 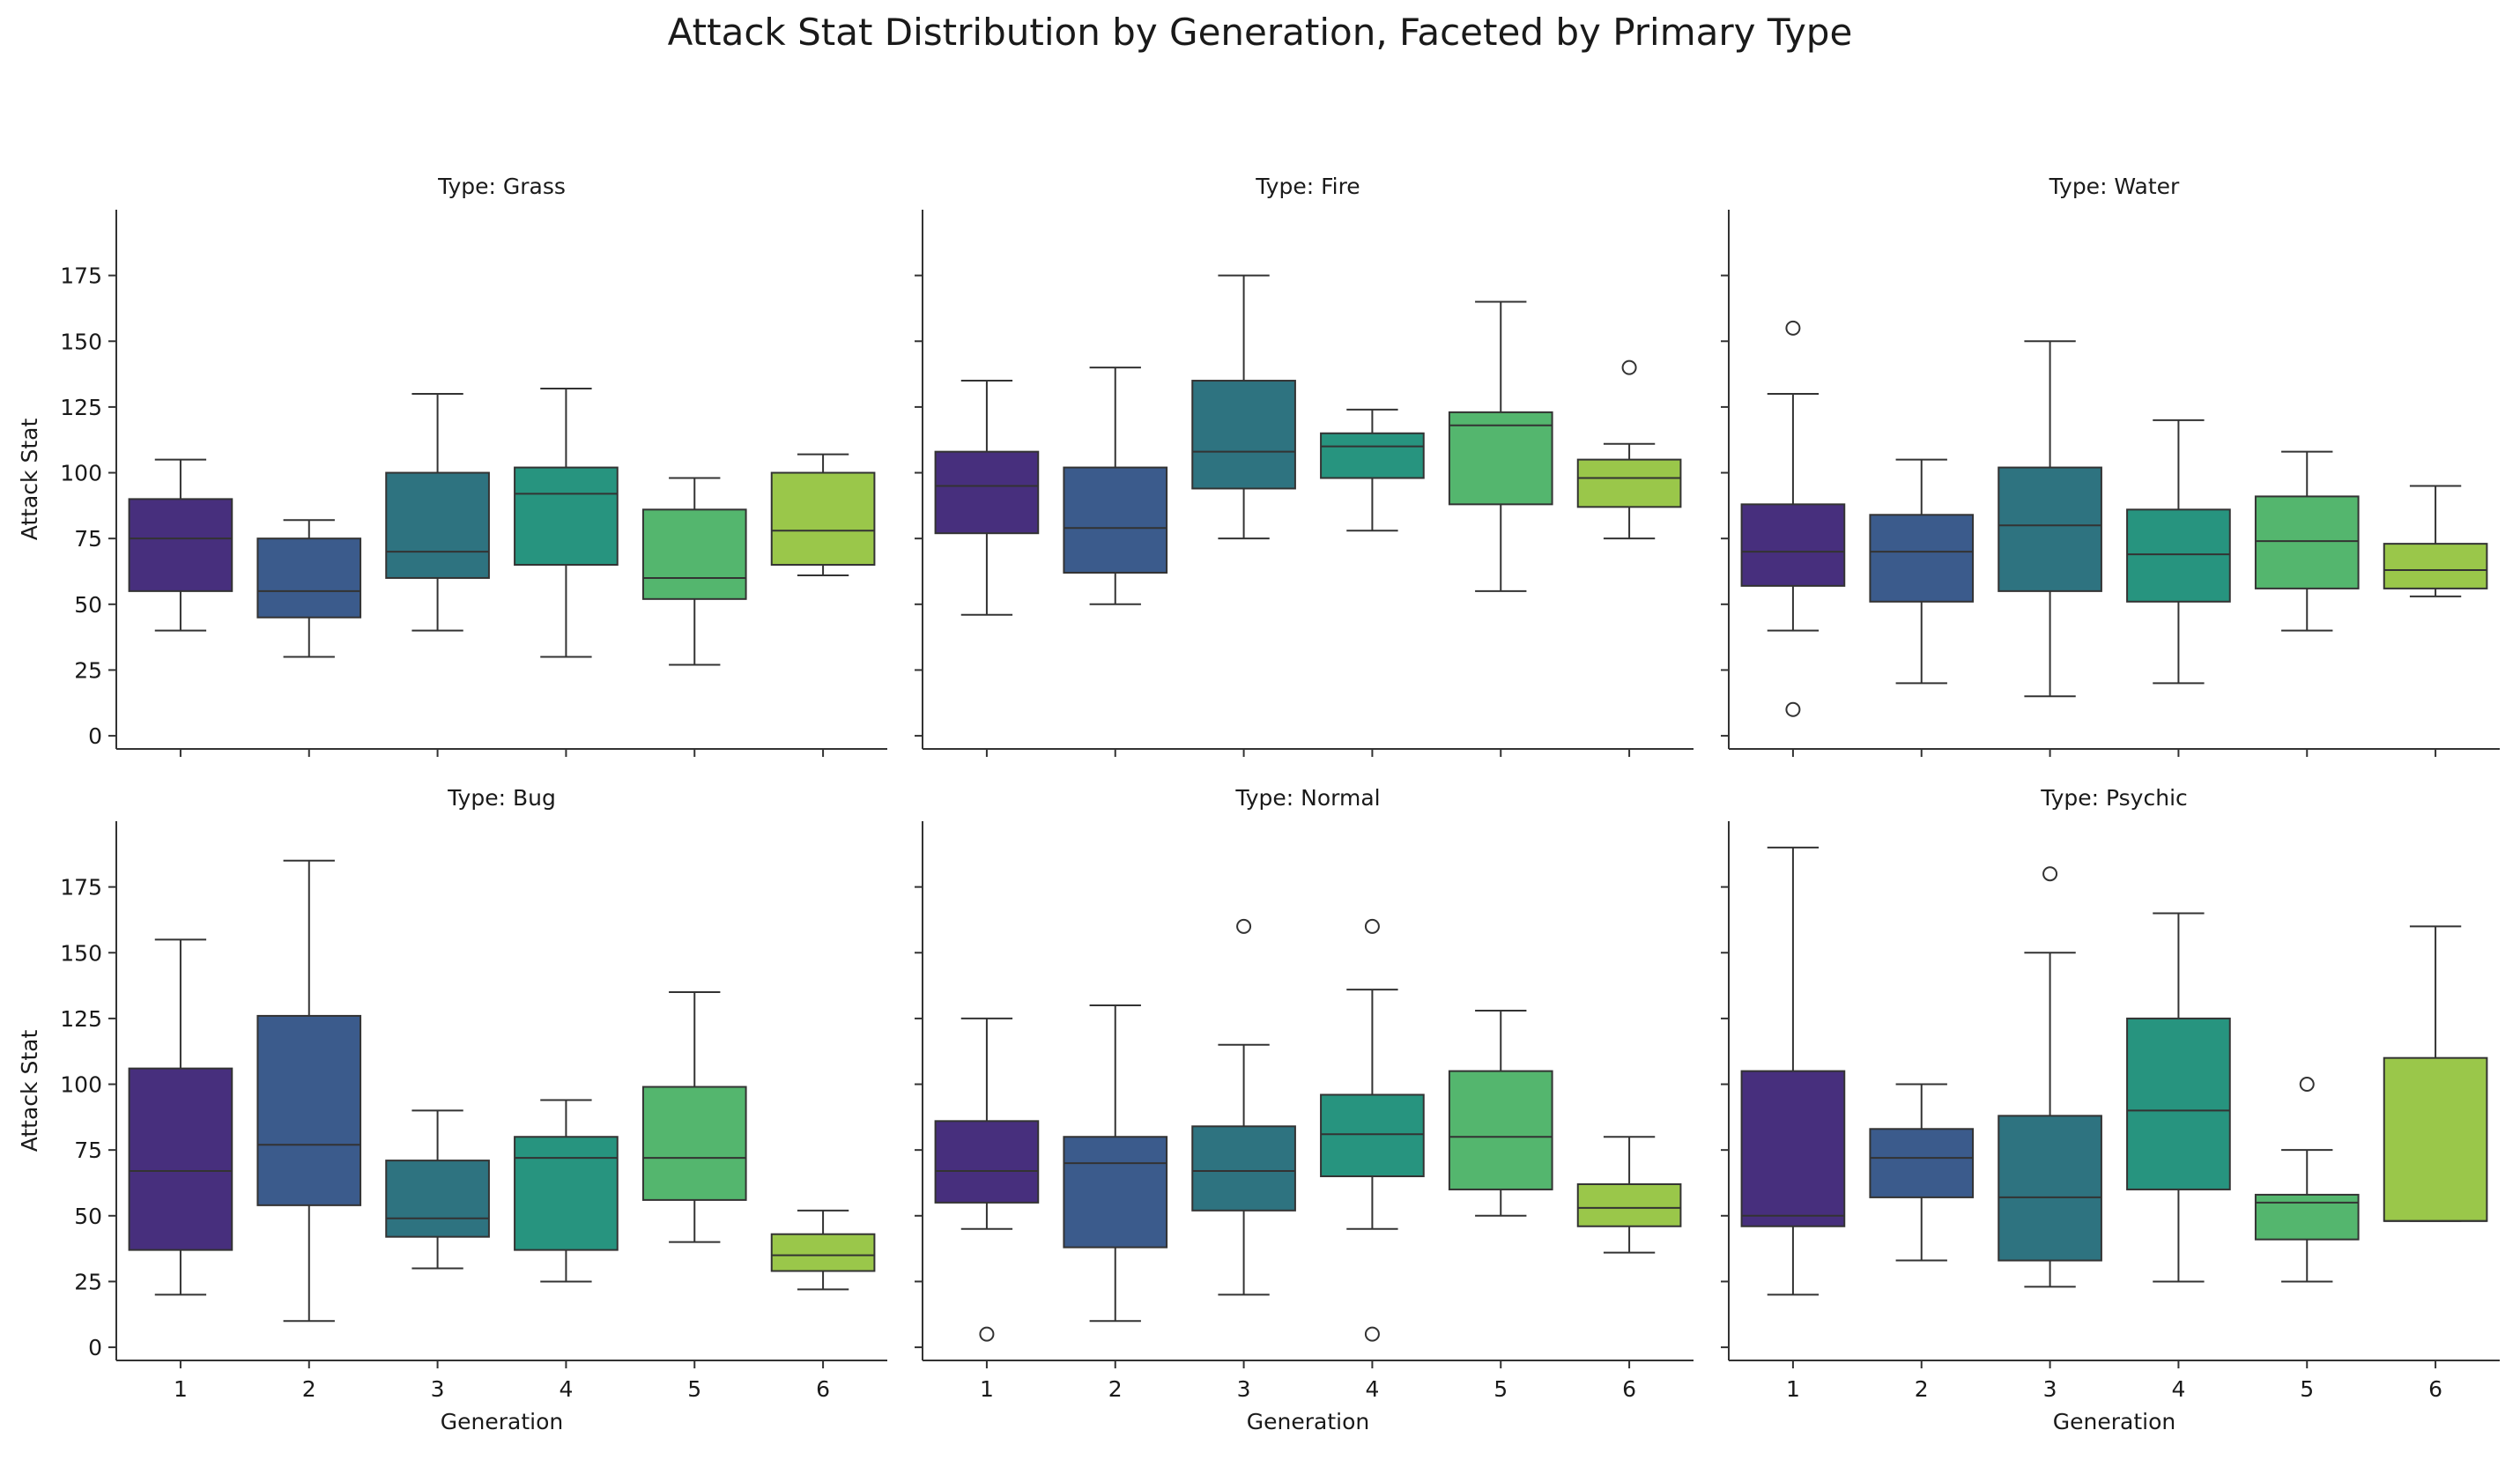 What do you see at coordinates (1304, 465) in the screenshot?
I see `facet-panel-2: Type: Fire` at bounding box center [1304, 465].